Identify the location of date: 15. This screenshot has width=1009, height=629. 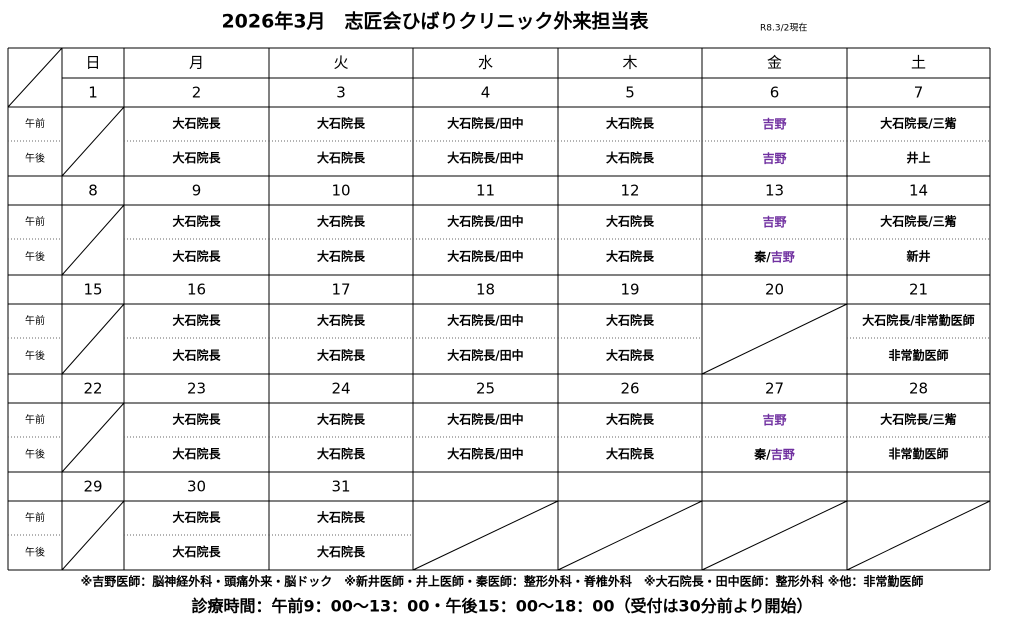
(92, 290).